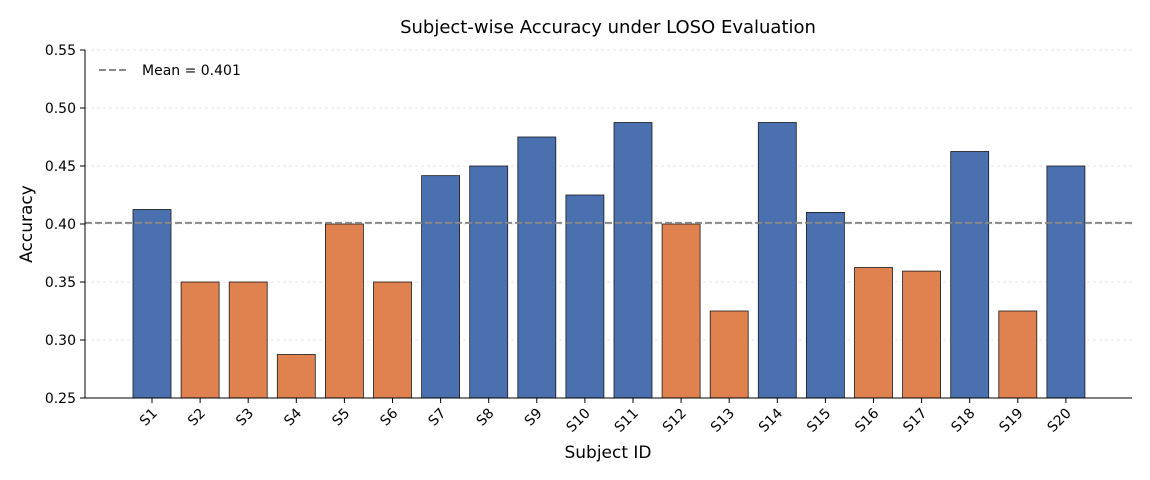  Describe the element at coordinates (60, 167) in the screenshot. I see `y-tick-label: 0.45` at that location.